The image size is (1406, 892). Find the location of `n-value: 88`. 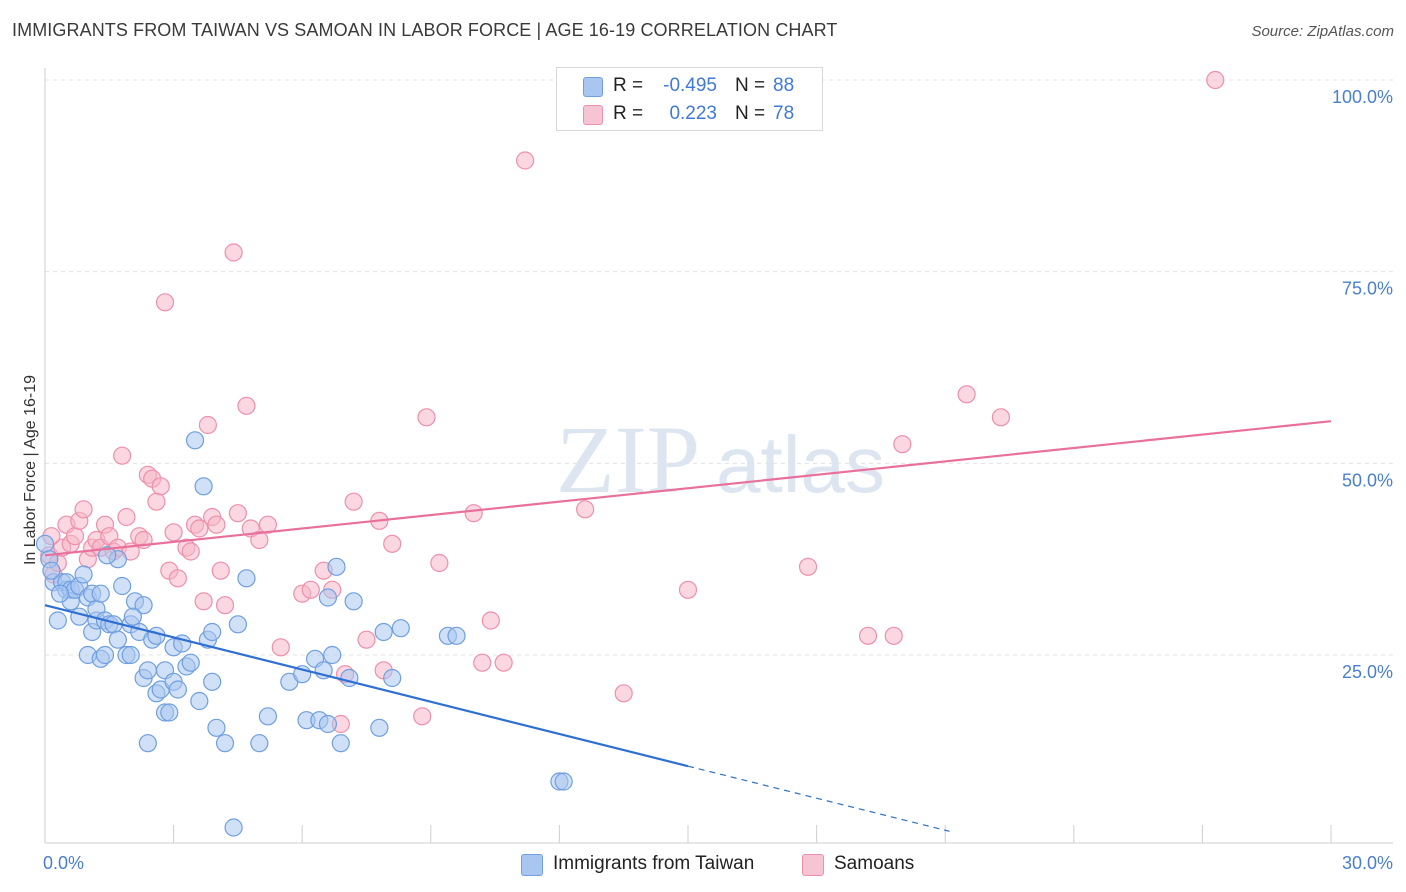

n-value: 88 is located at coordinates (784, 85).